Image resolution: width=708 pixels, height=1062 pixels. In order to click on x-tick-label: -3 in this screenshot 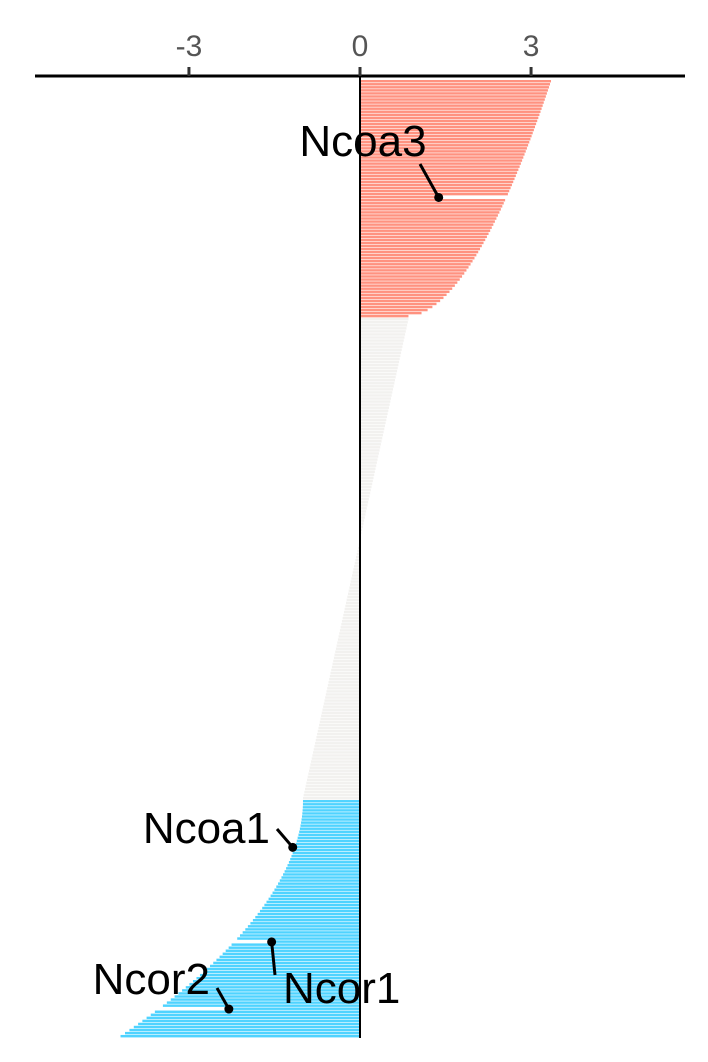, I will do `click(189, 46)`.